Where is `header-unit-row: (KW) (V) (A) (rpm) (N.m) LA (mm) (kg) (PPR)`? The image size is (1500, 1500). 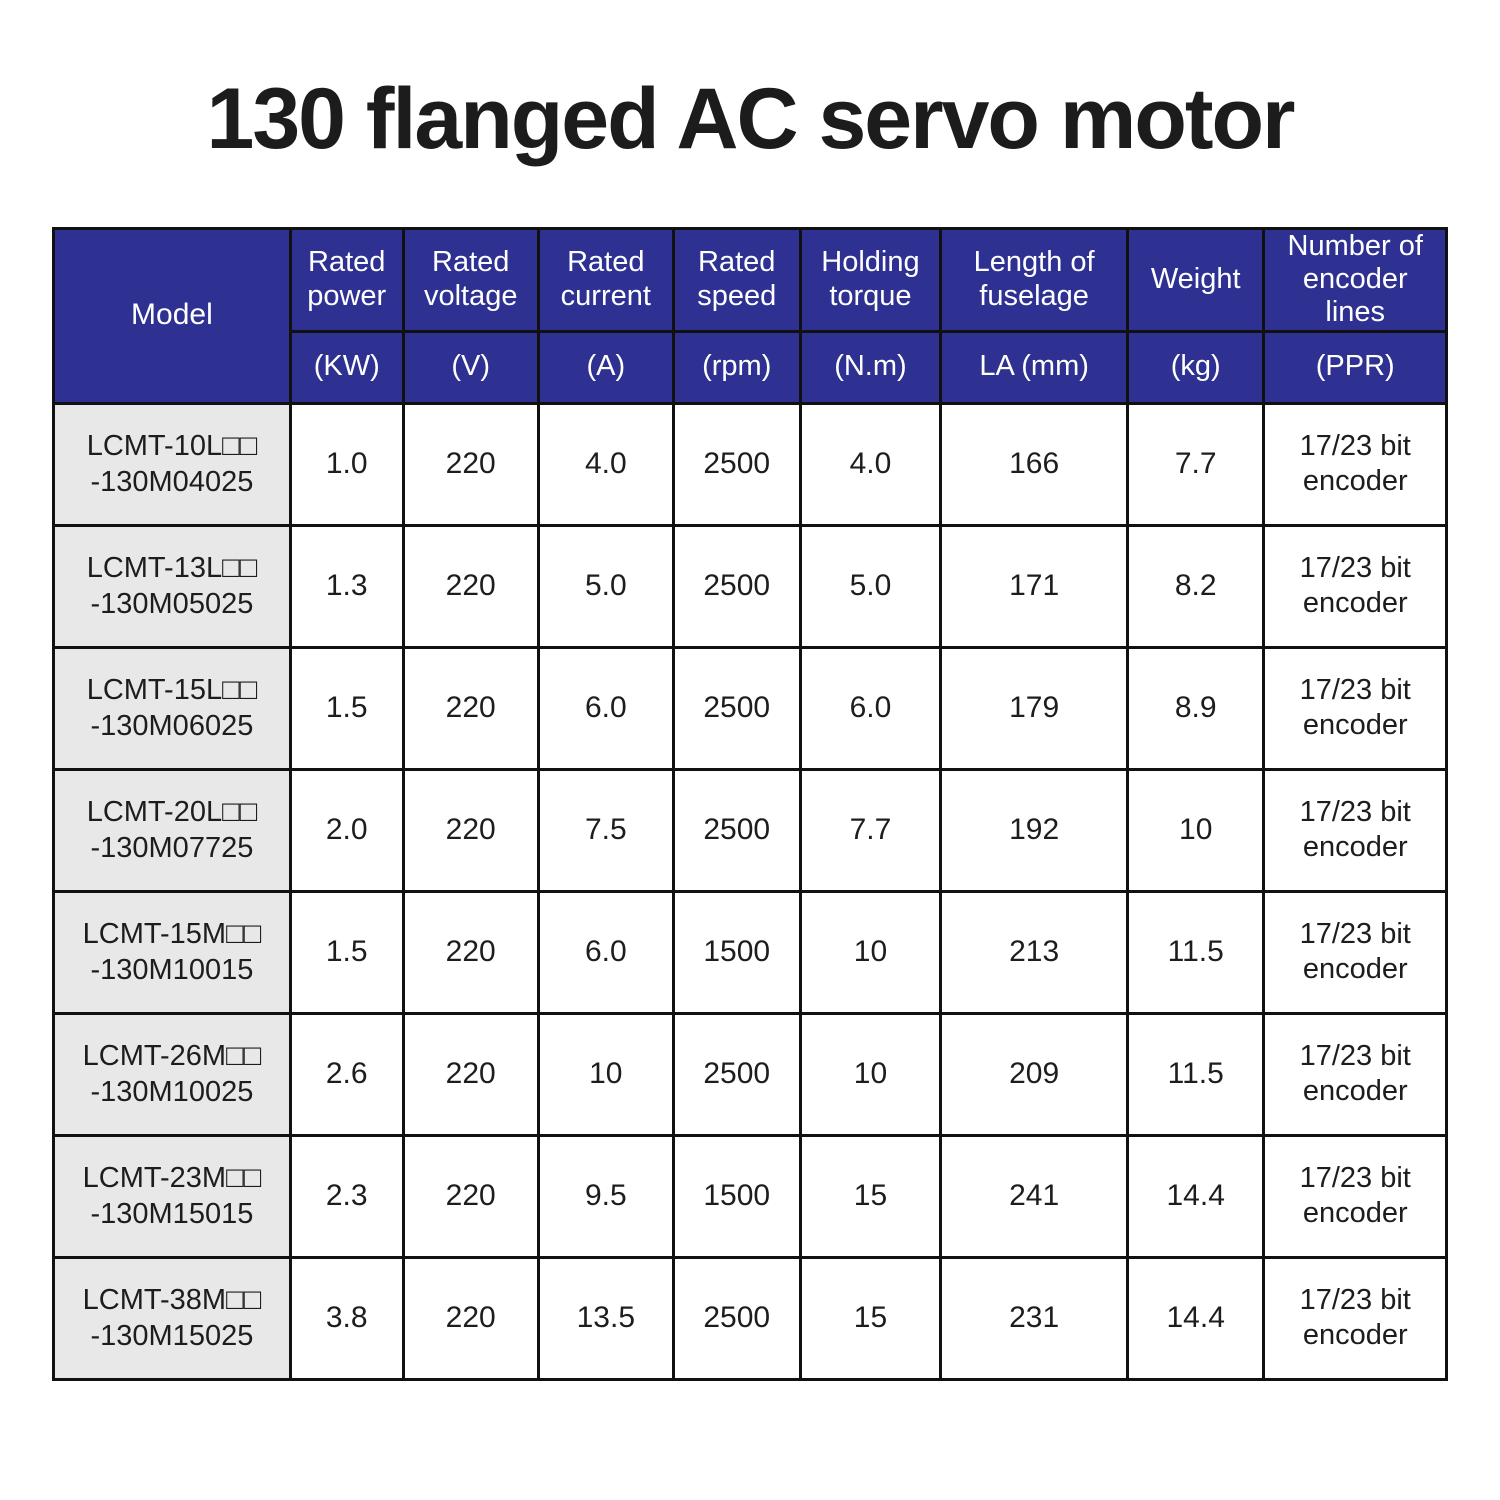 header-unit-row: (KW) (V) (A) (rpm) (N.m) LA (mm) (kg) (PPR) is located at coordinates (751, 367).